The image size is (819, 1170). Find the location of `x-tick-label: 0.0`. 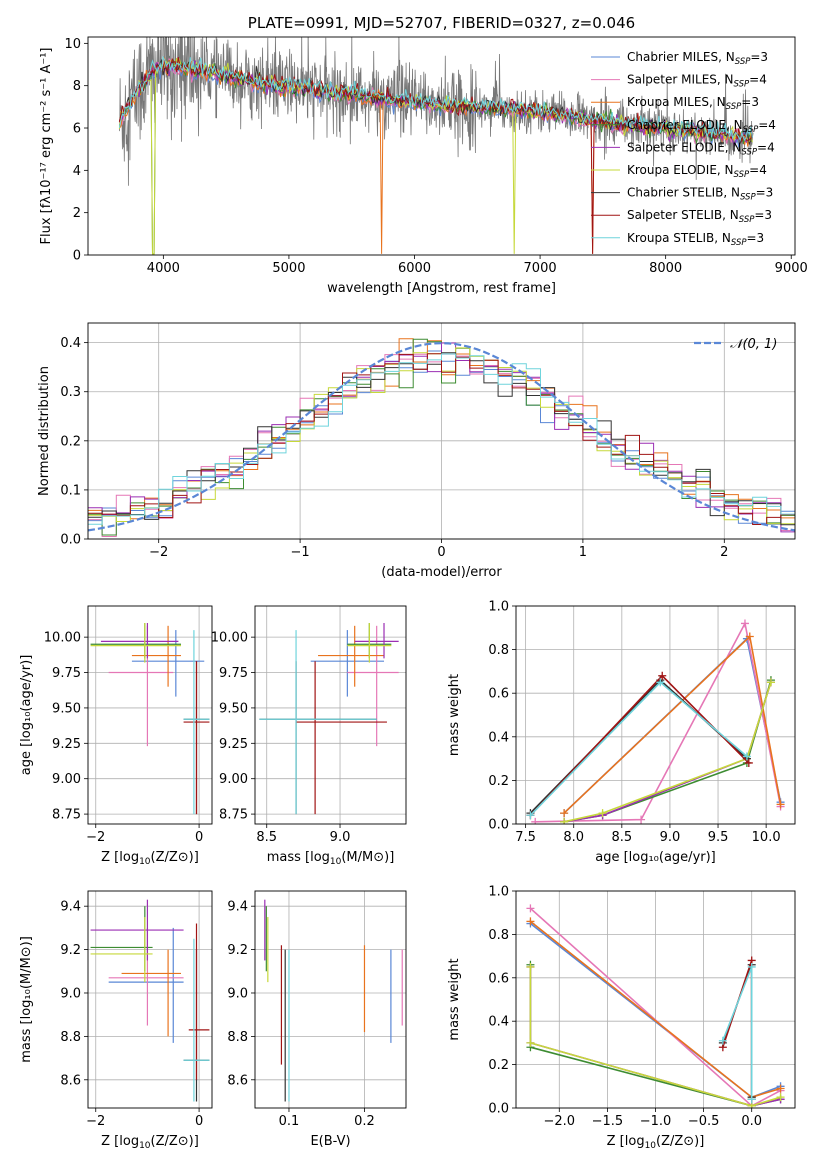

x-tick-label: 0.0 is located at coordinates (751, 1121).